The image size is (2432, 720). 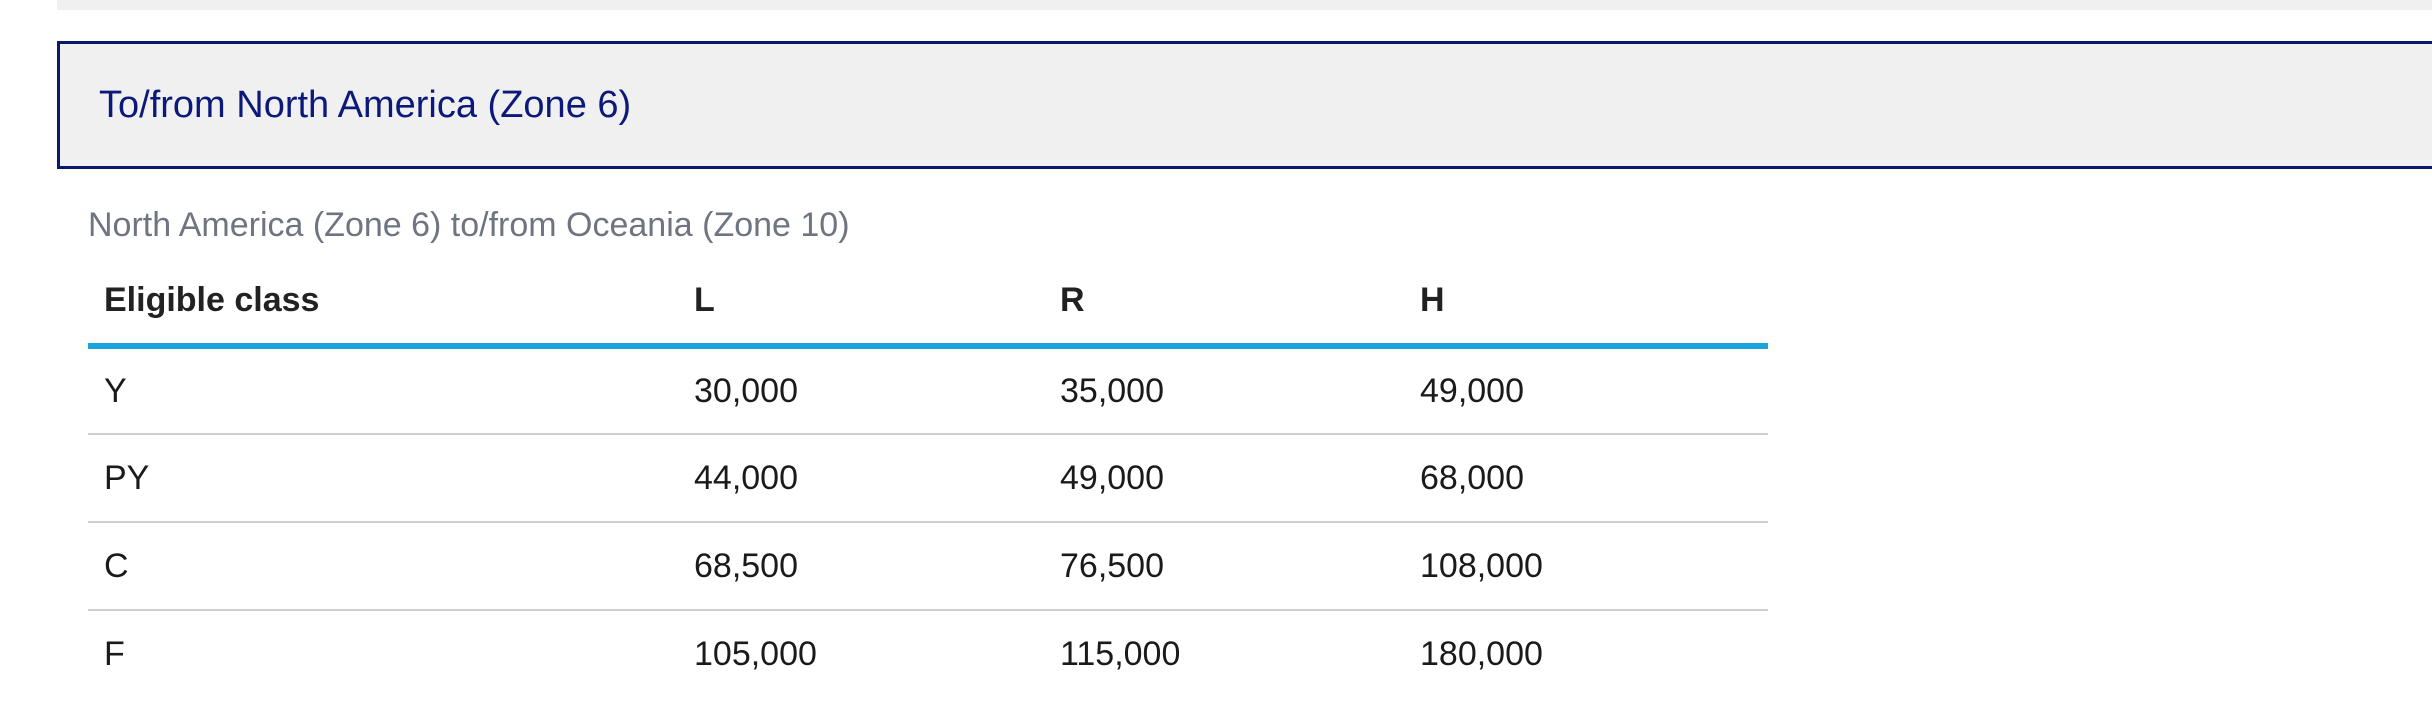 I want to click on miles-cell-r: 49,000, so click(x=1224, y=478).